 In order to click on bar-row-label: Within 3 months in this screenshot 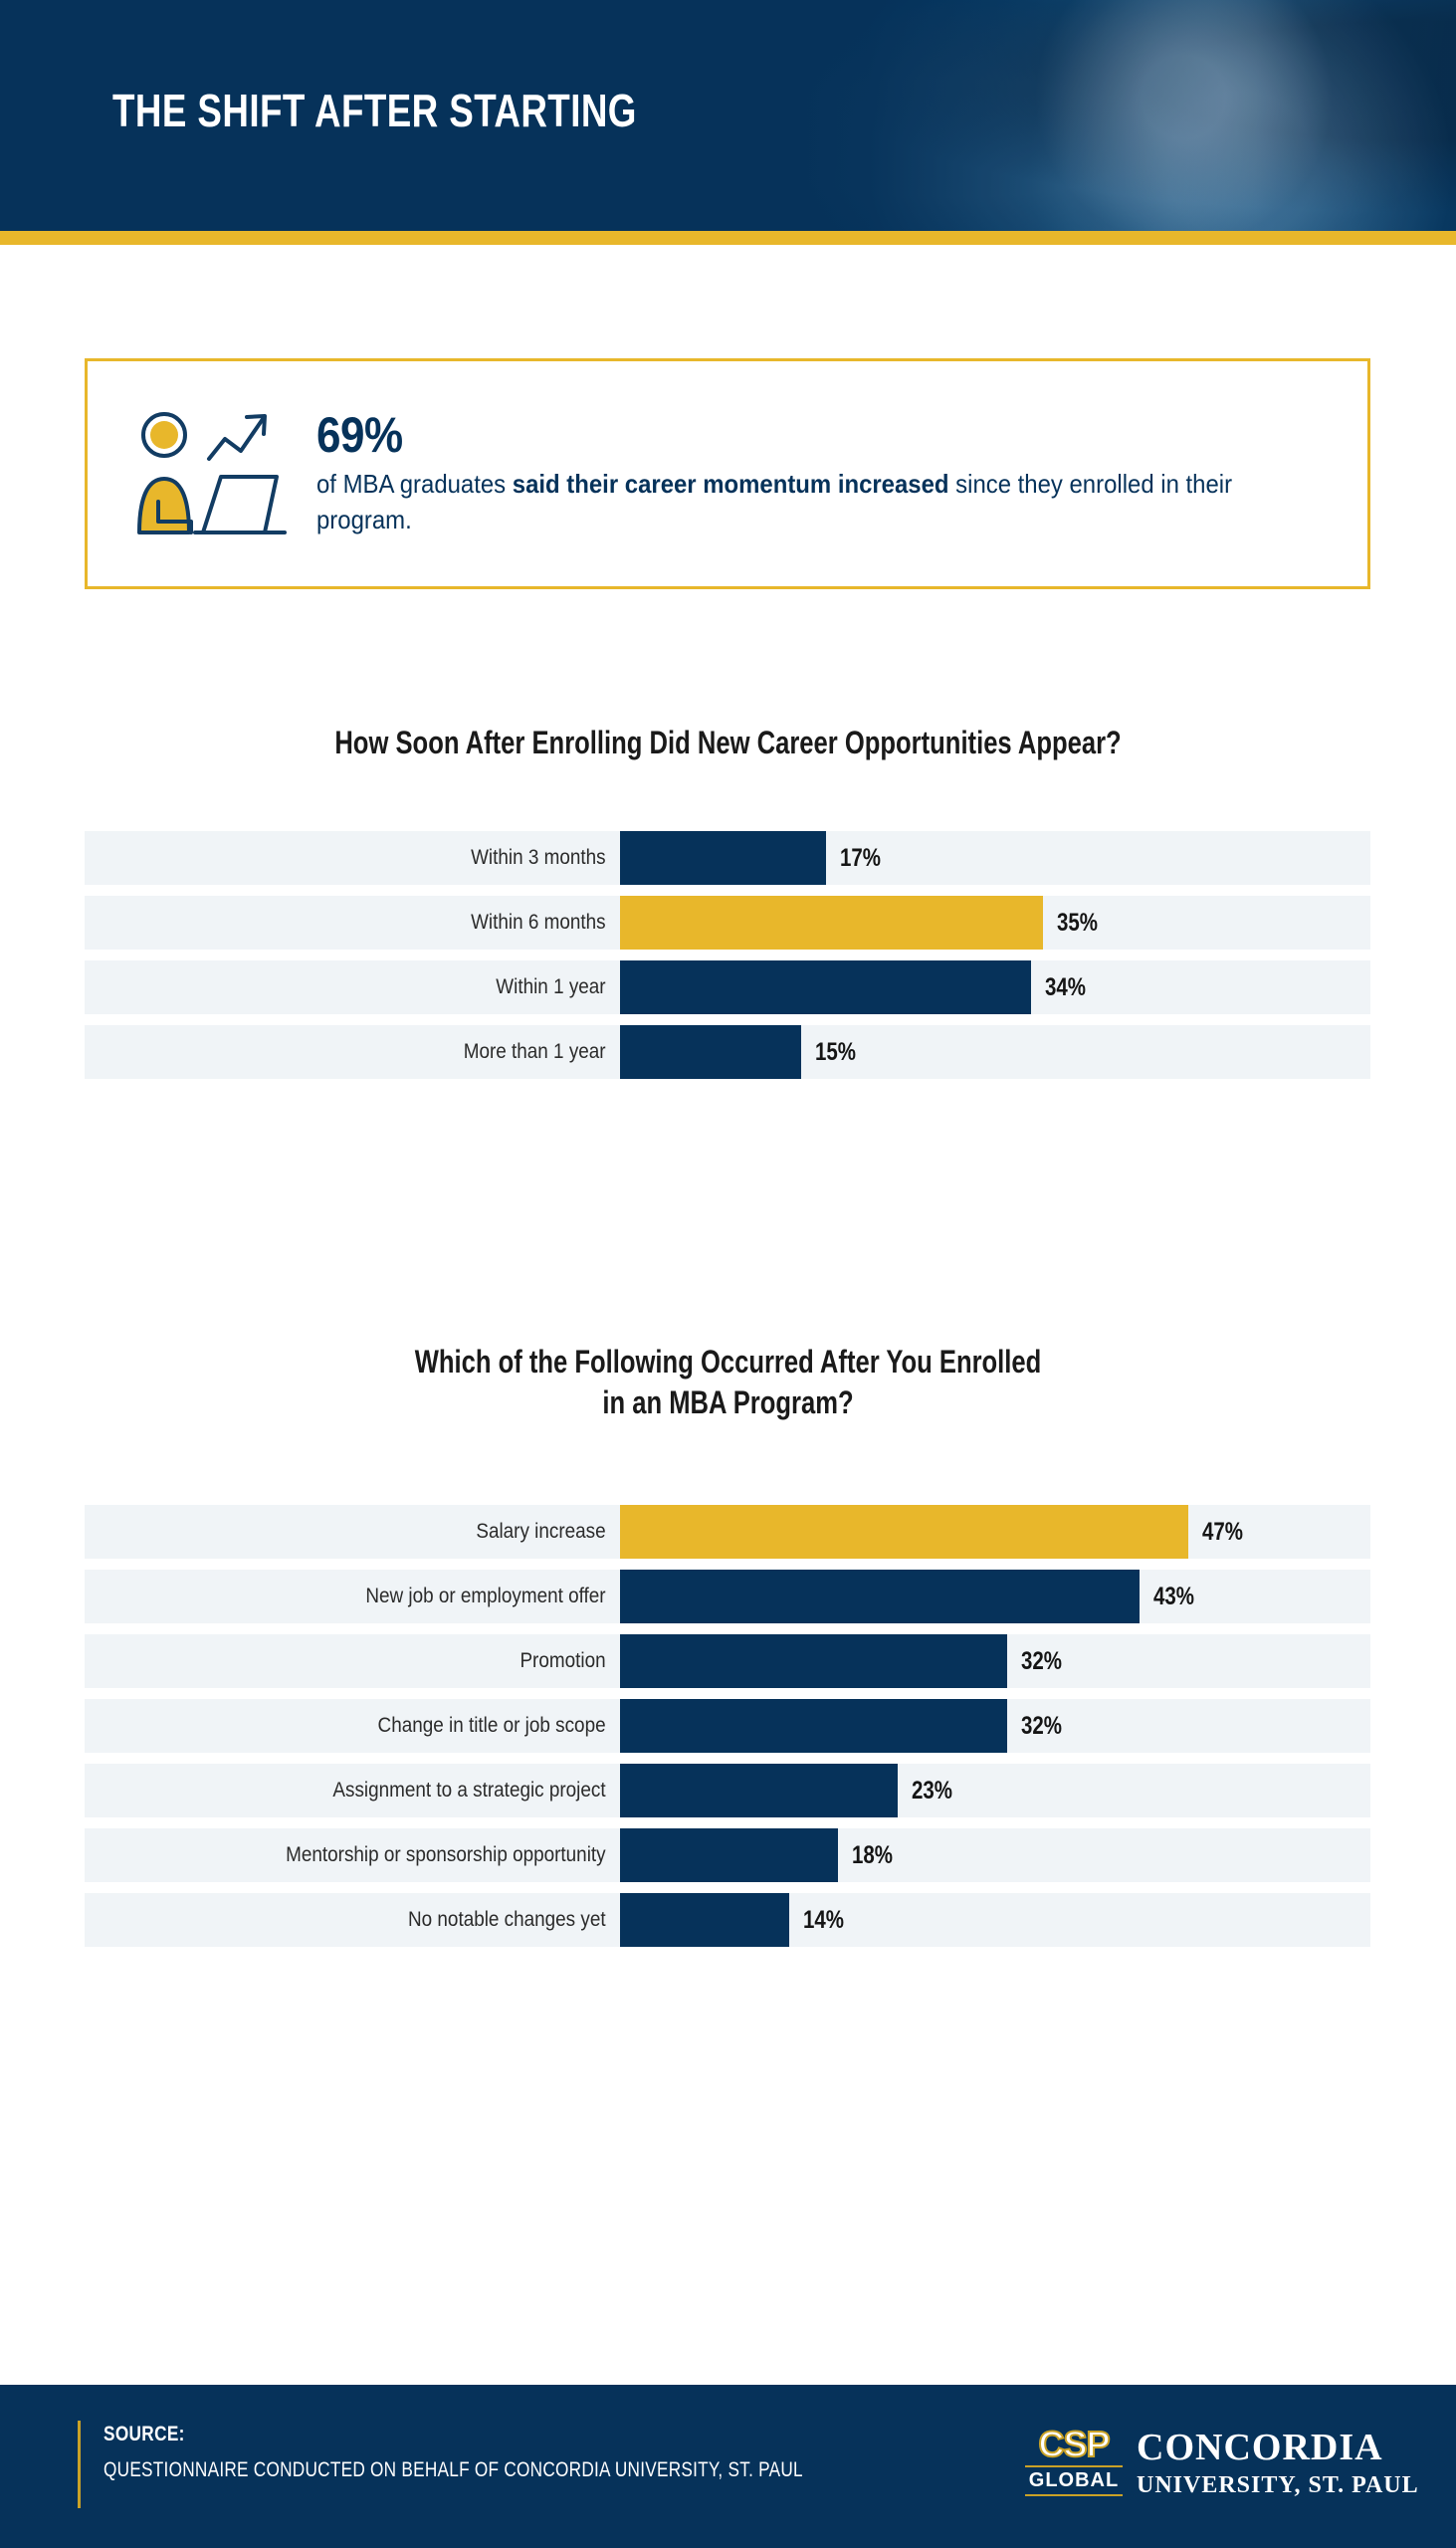, I will do `click(538, 857)`.